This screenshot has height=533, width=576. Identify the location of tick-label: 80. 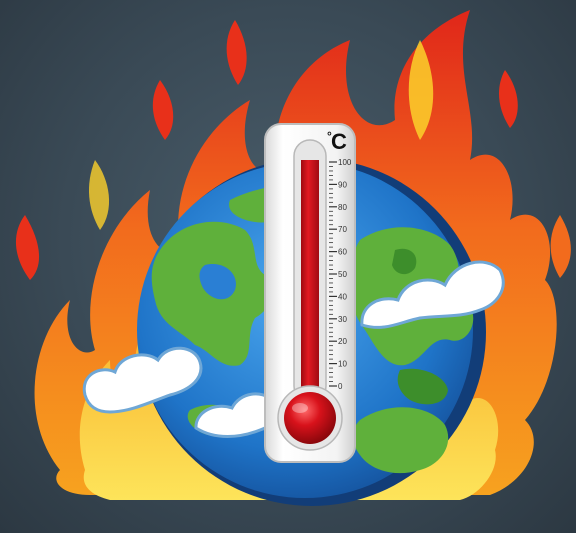
(342, 207).